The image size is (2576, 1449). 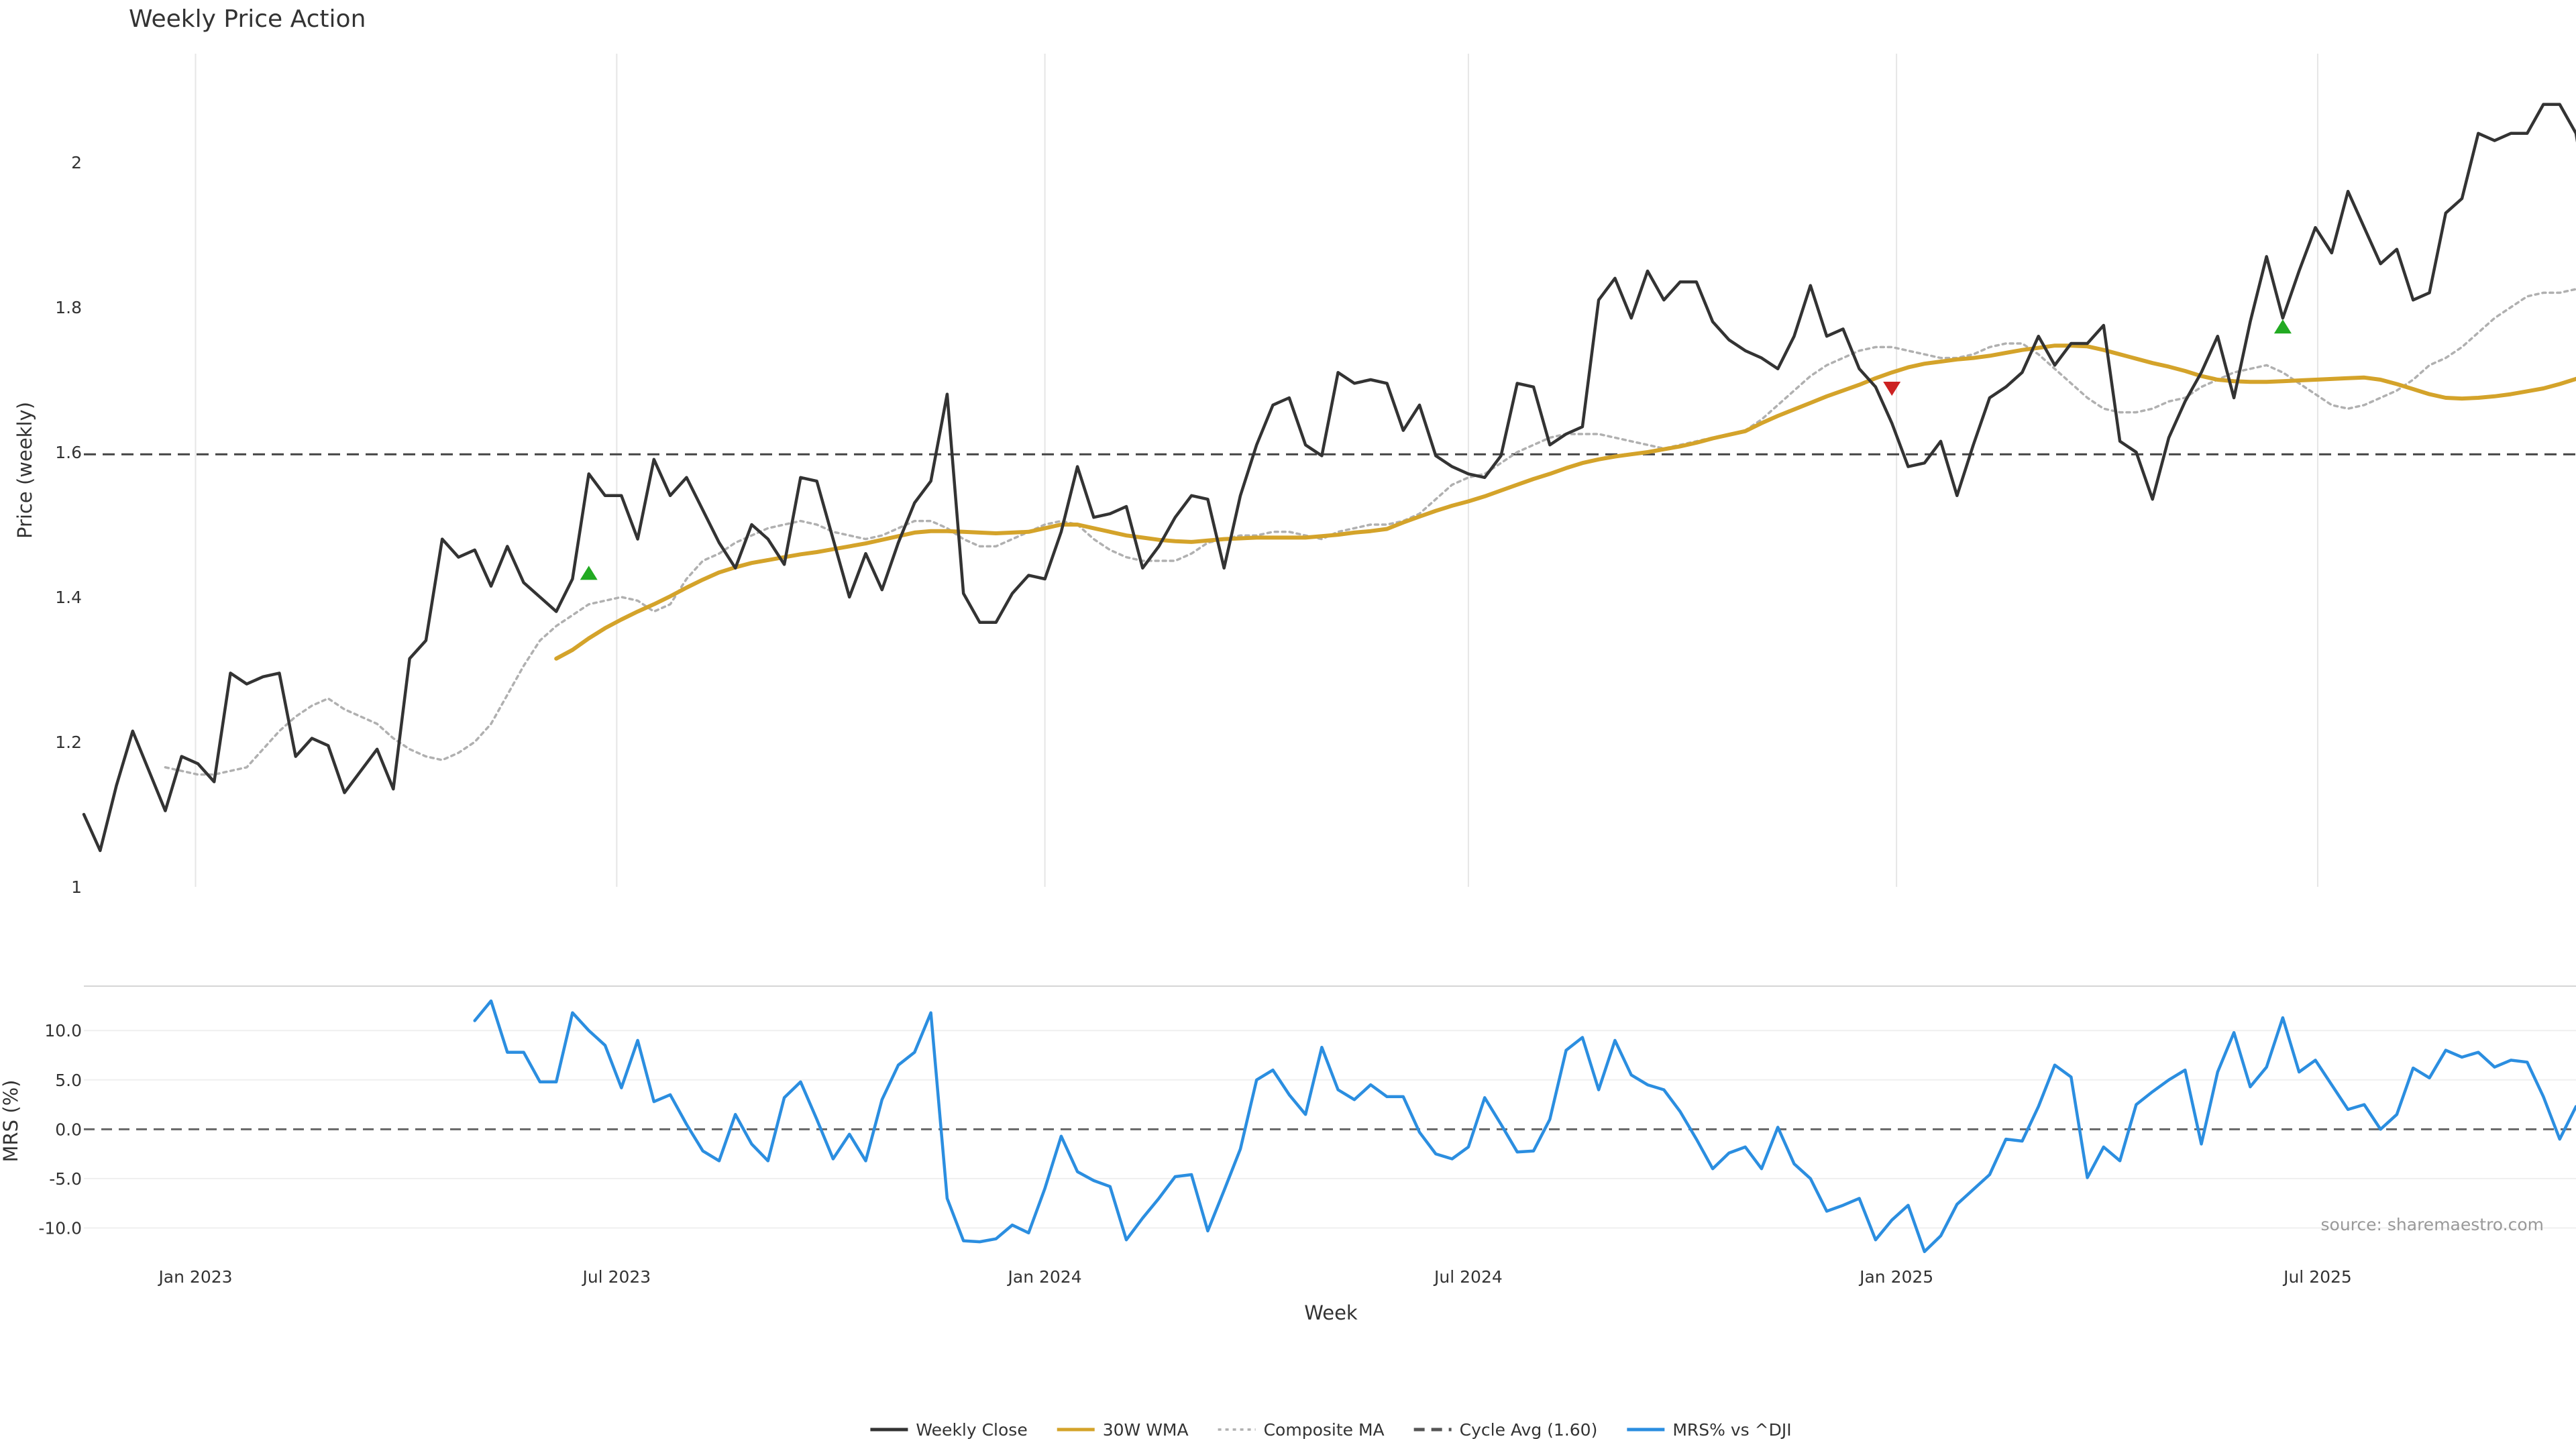 What do you see at coordinates (2432, 1224) in the screenshot?
I see `source-credit: source: sharemaestro.com` at bounding box center [2432, 1224].